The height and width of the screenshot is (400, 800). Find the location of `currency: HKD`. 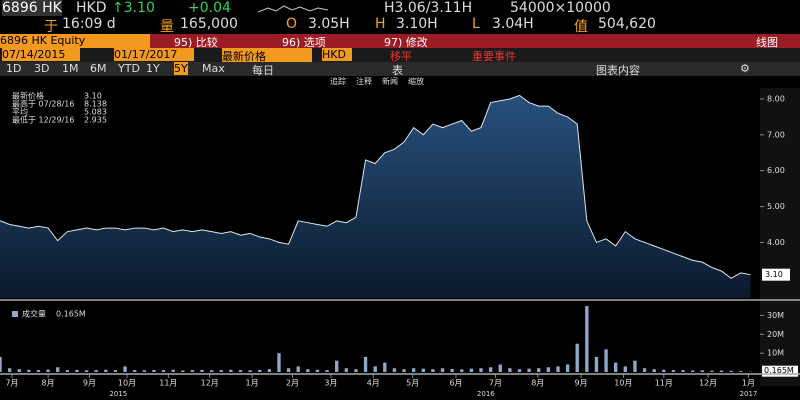

currency: HKD is located at coordinates (91, 8).